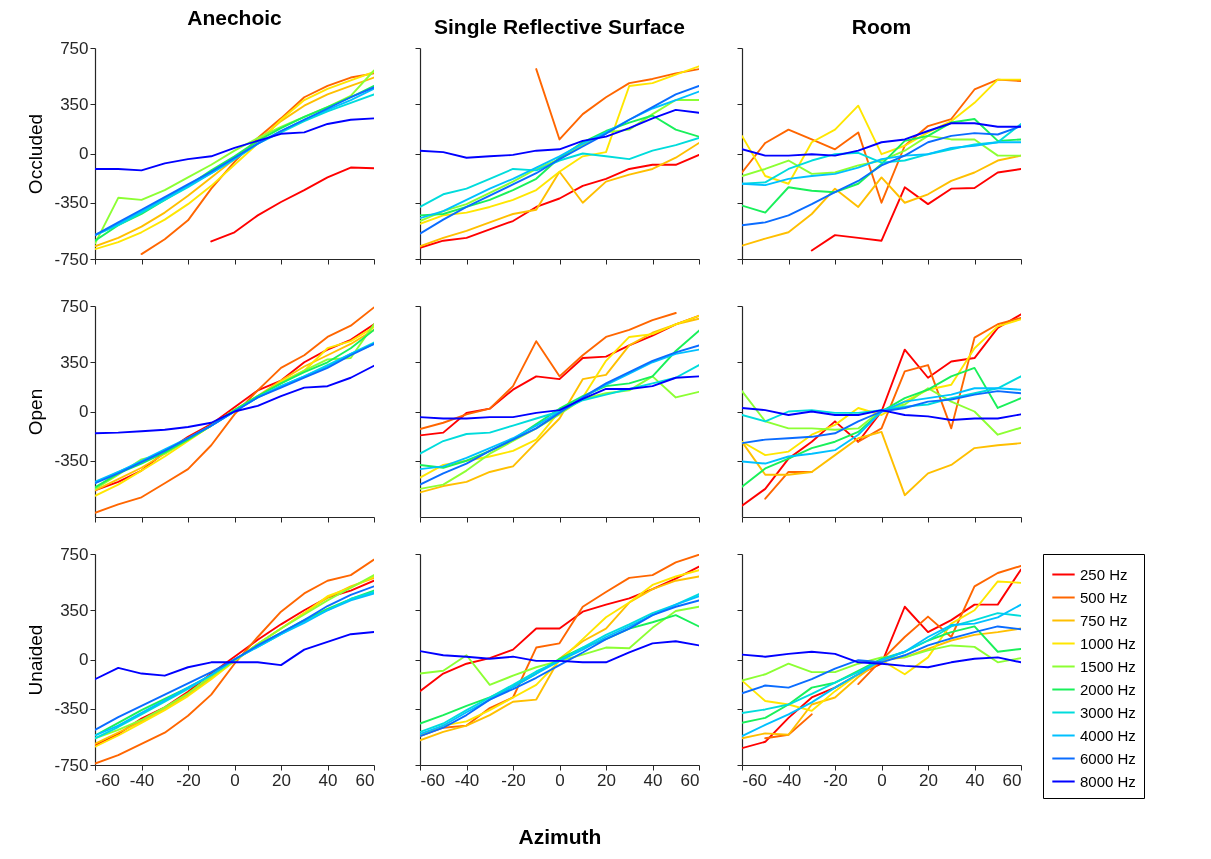 Image resolution: width=1211 pixels, height=859 pixels. I want to click on legend-label: 8000 Hz, so click(1108, 781).